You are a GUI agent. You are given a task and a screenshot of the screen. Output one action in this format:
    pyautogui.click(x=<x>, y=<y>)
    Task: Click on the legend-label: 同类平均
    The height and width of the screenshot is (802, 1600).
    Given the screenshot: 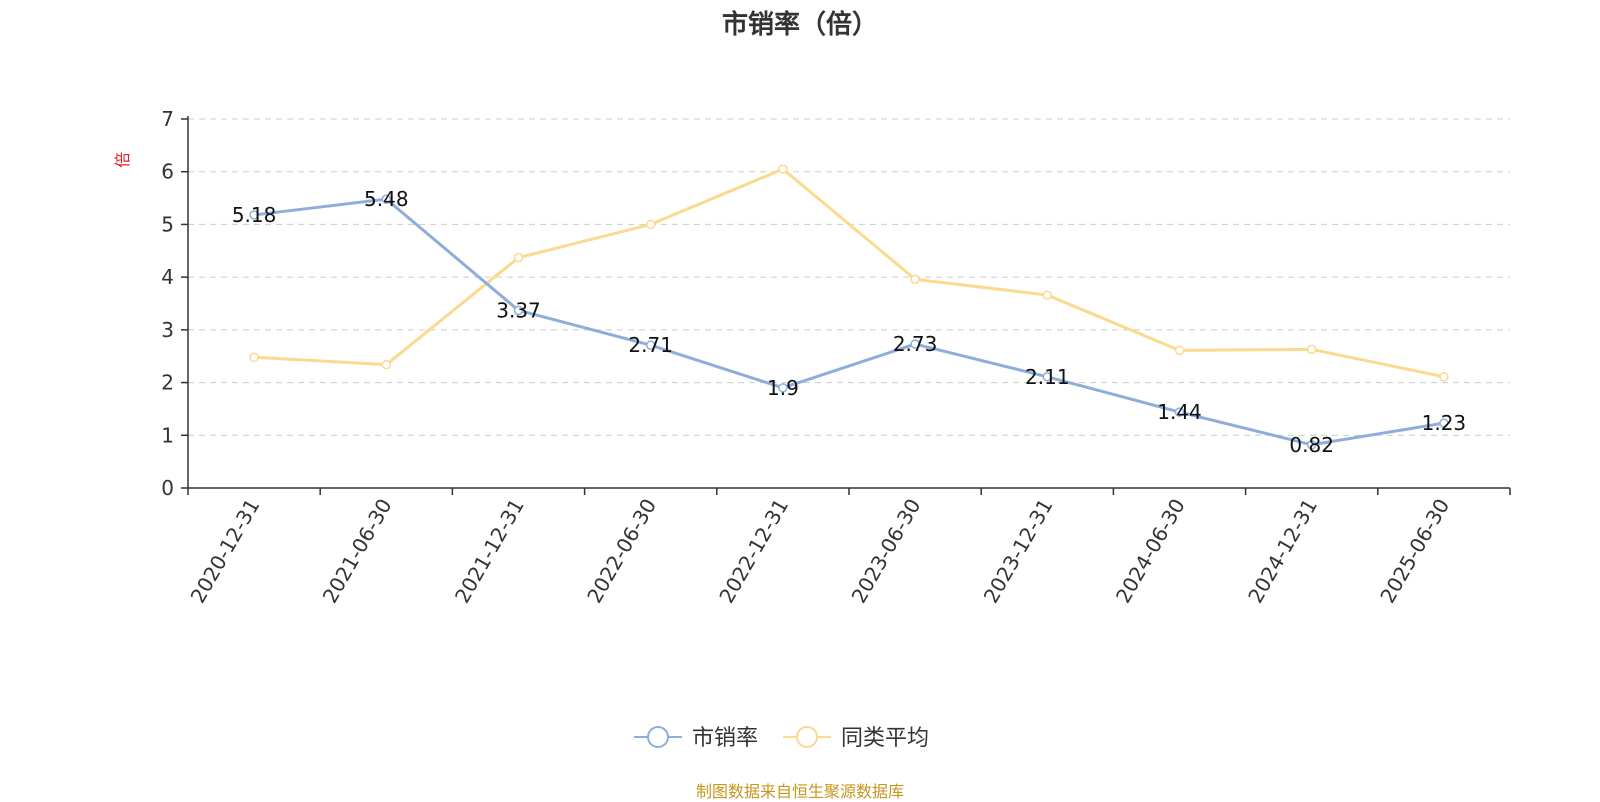 What is the action you would take?
    pyautogui.click(x=885, y=738)
    